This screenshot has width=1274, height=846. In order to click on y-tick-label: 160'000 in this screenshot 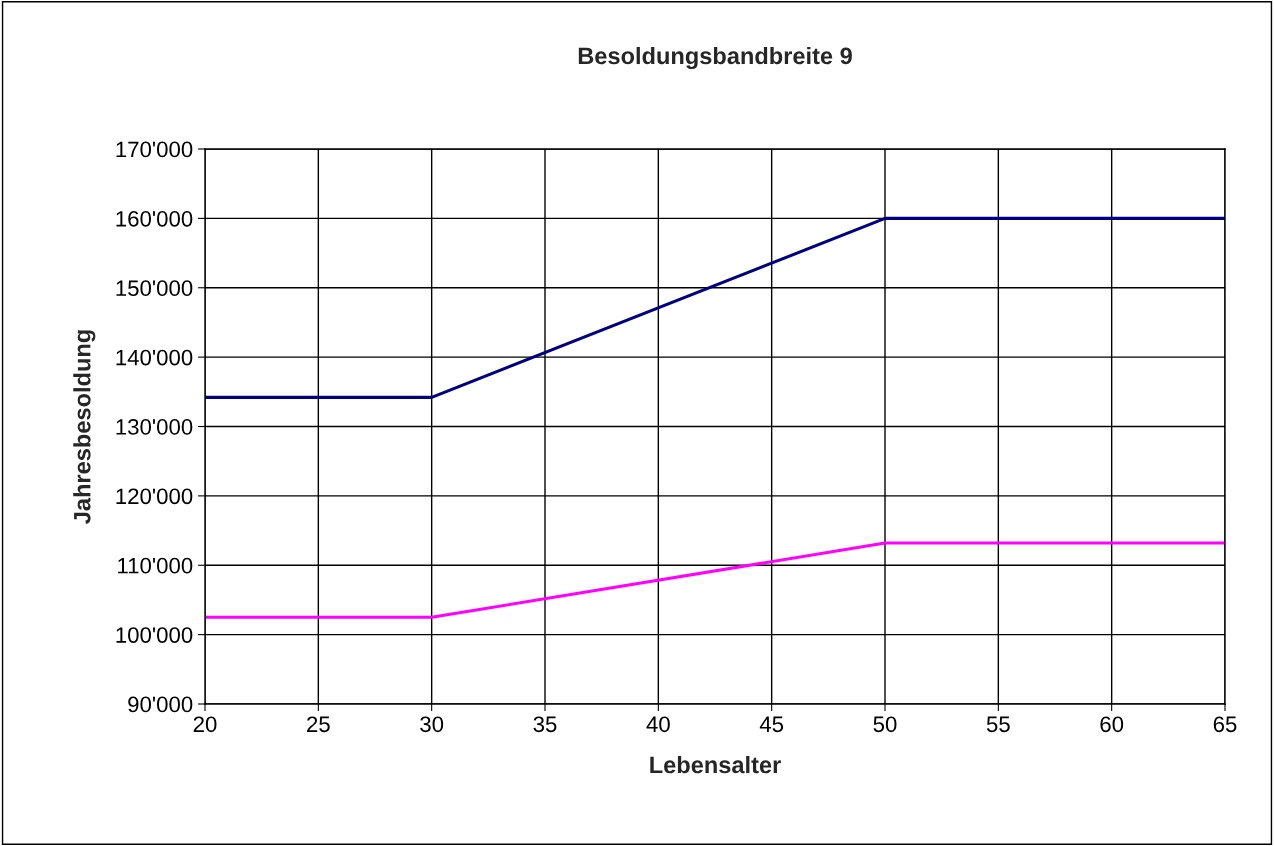, I will do `click(154, 218)`.